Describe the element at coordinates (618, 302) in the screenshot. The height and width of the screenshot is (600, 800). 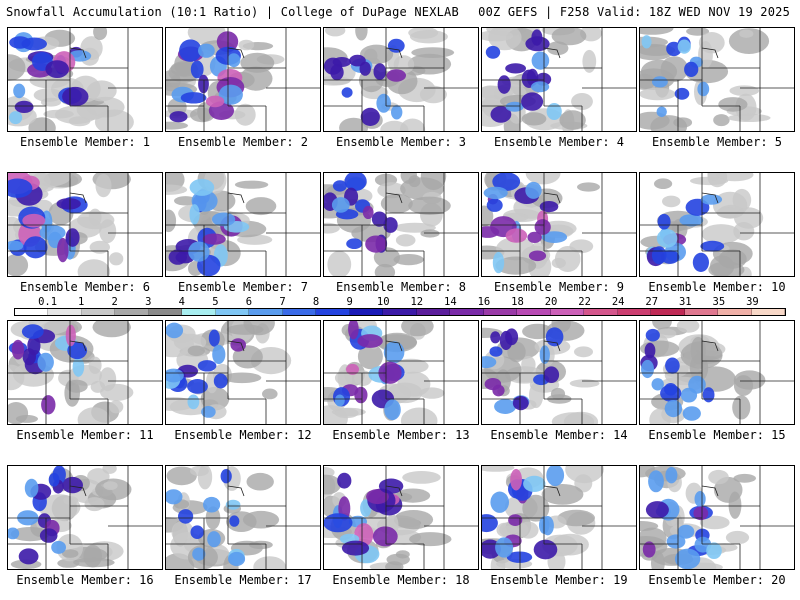
I see `legend-tick-label: 24` at that location.